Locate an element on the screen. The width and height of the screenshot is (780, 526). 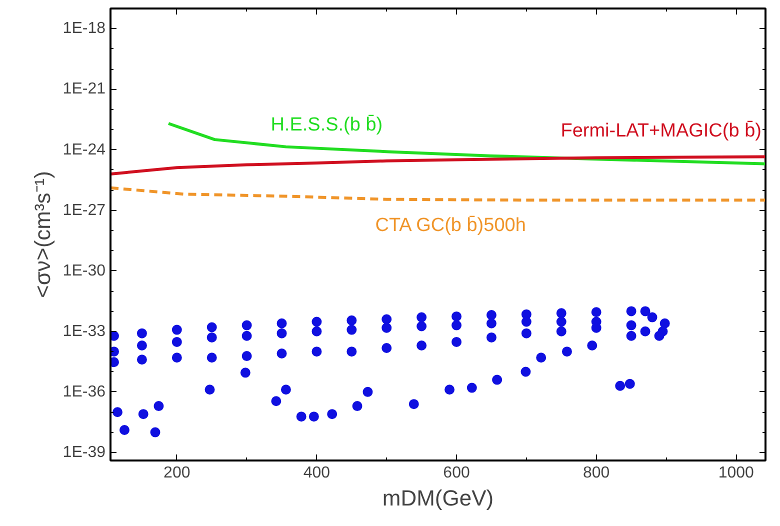
y-tick-label: 1E-27 is located at coordinates (84, 210).